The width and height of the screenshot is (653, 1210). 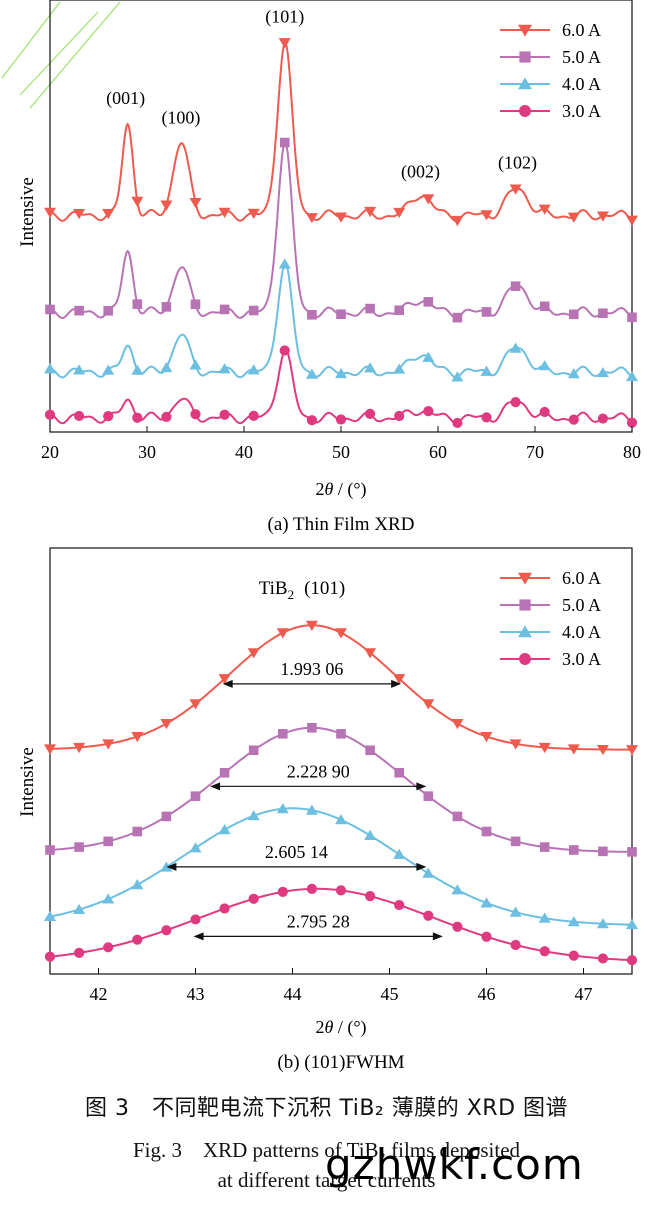 I want to click on panel-a-ylabel: Intensive, so click(x=27, y=212).